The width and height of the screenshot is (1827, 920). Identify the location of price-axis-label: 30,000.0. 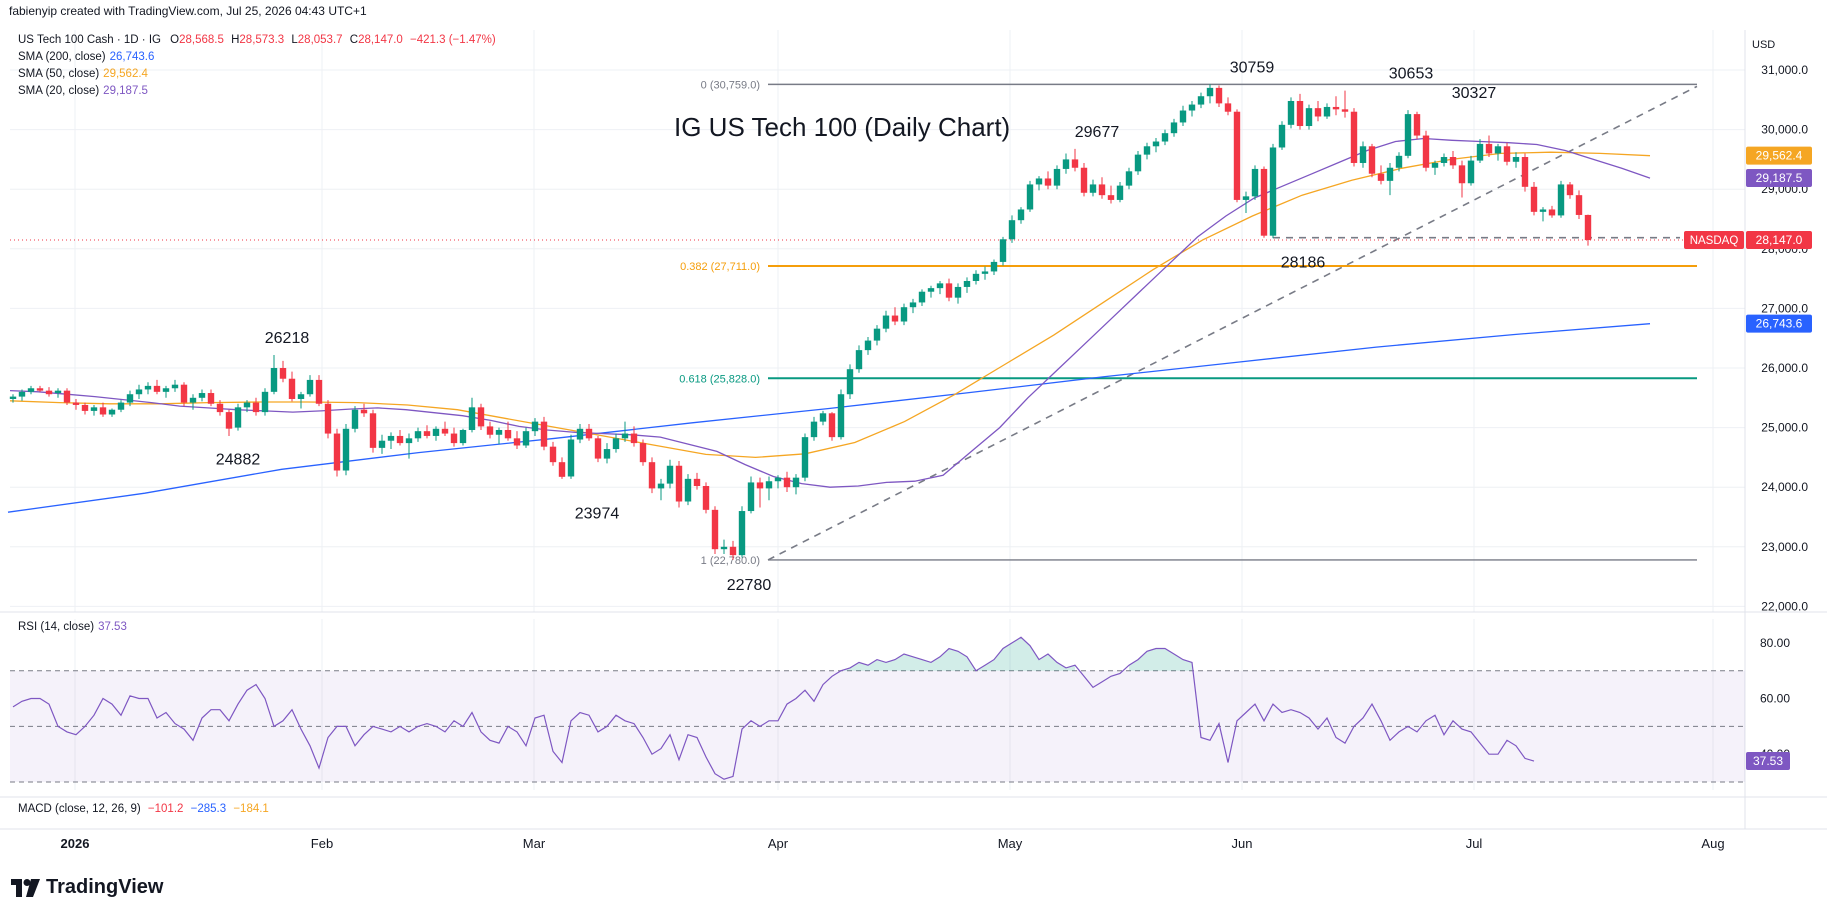
(1784, 130).